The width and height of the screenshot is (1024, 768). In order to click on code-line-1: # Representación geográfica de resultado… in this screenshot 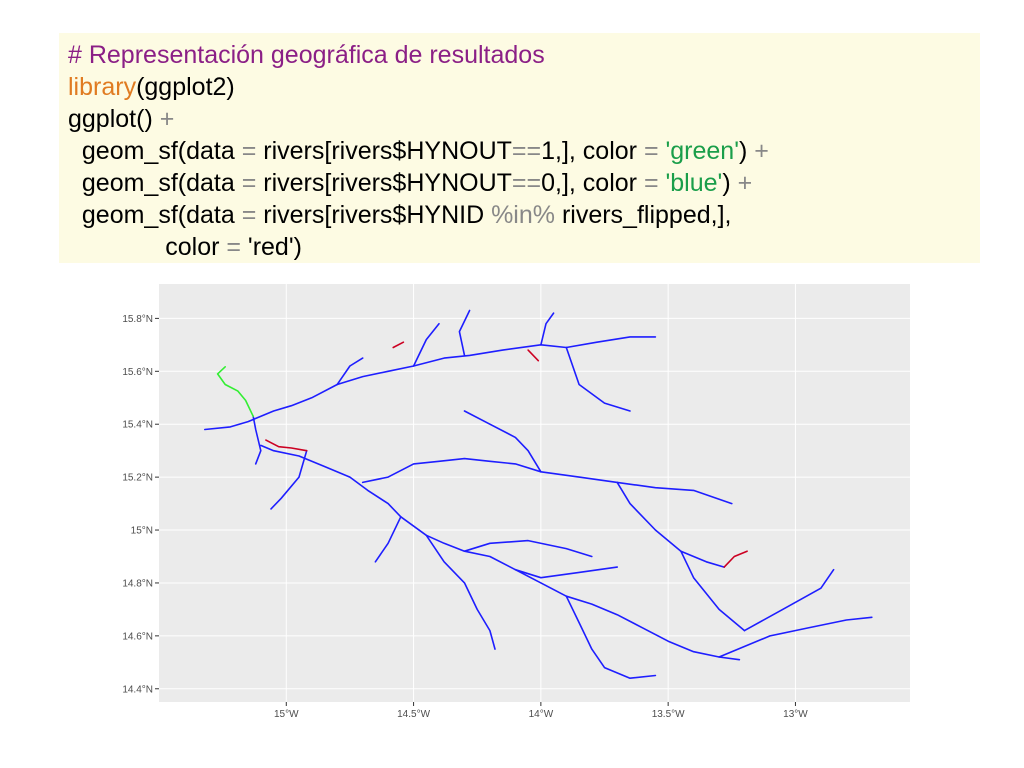, I will do `click(524, 55)`.